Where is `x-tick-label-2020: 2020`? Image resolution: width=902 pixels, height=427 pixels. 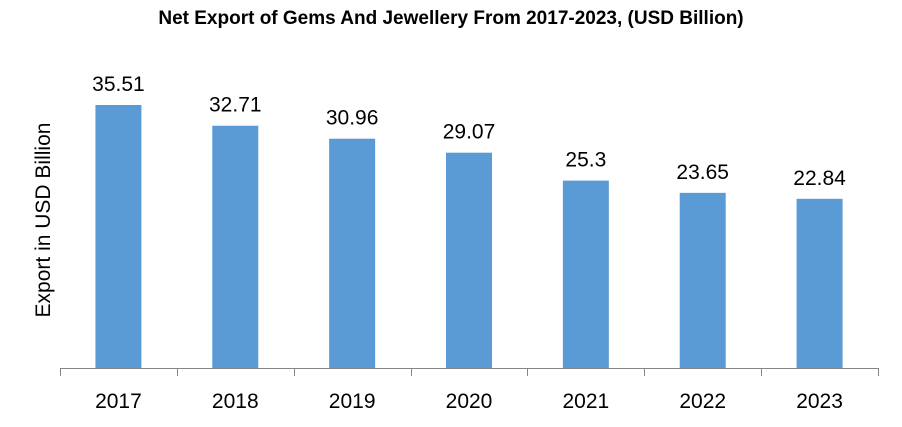 x-tick-label-2020: 2020 is located at coordinates (469, 401).